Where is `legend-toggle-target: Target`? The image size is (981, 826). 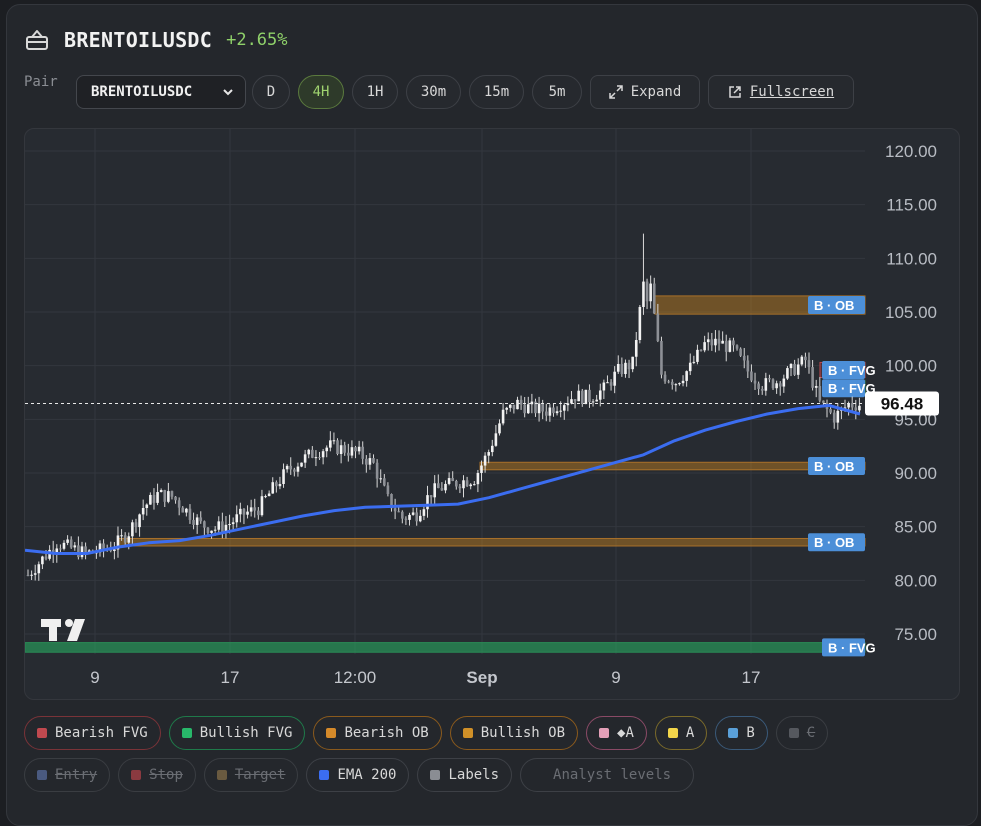 legend-toggle-target: Target is located at coordinates (251, 775).